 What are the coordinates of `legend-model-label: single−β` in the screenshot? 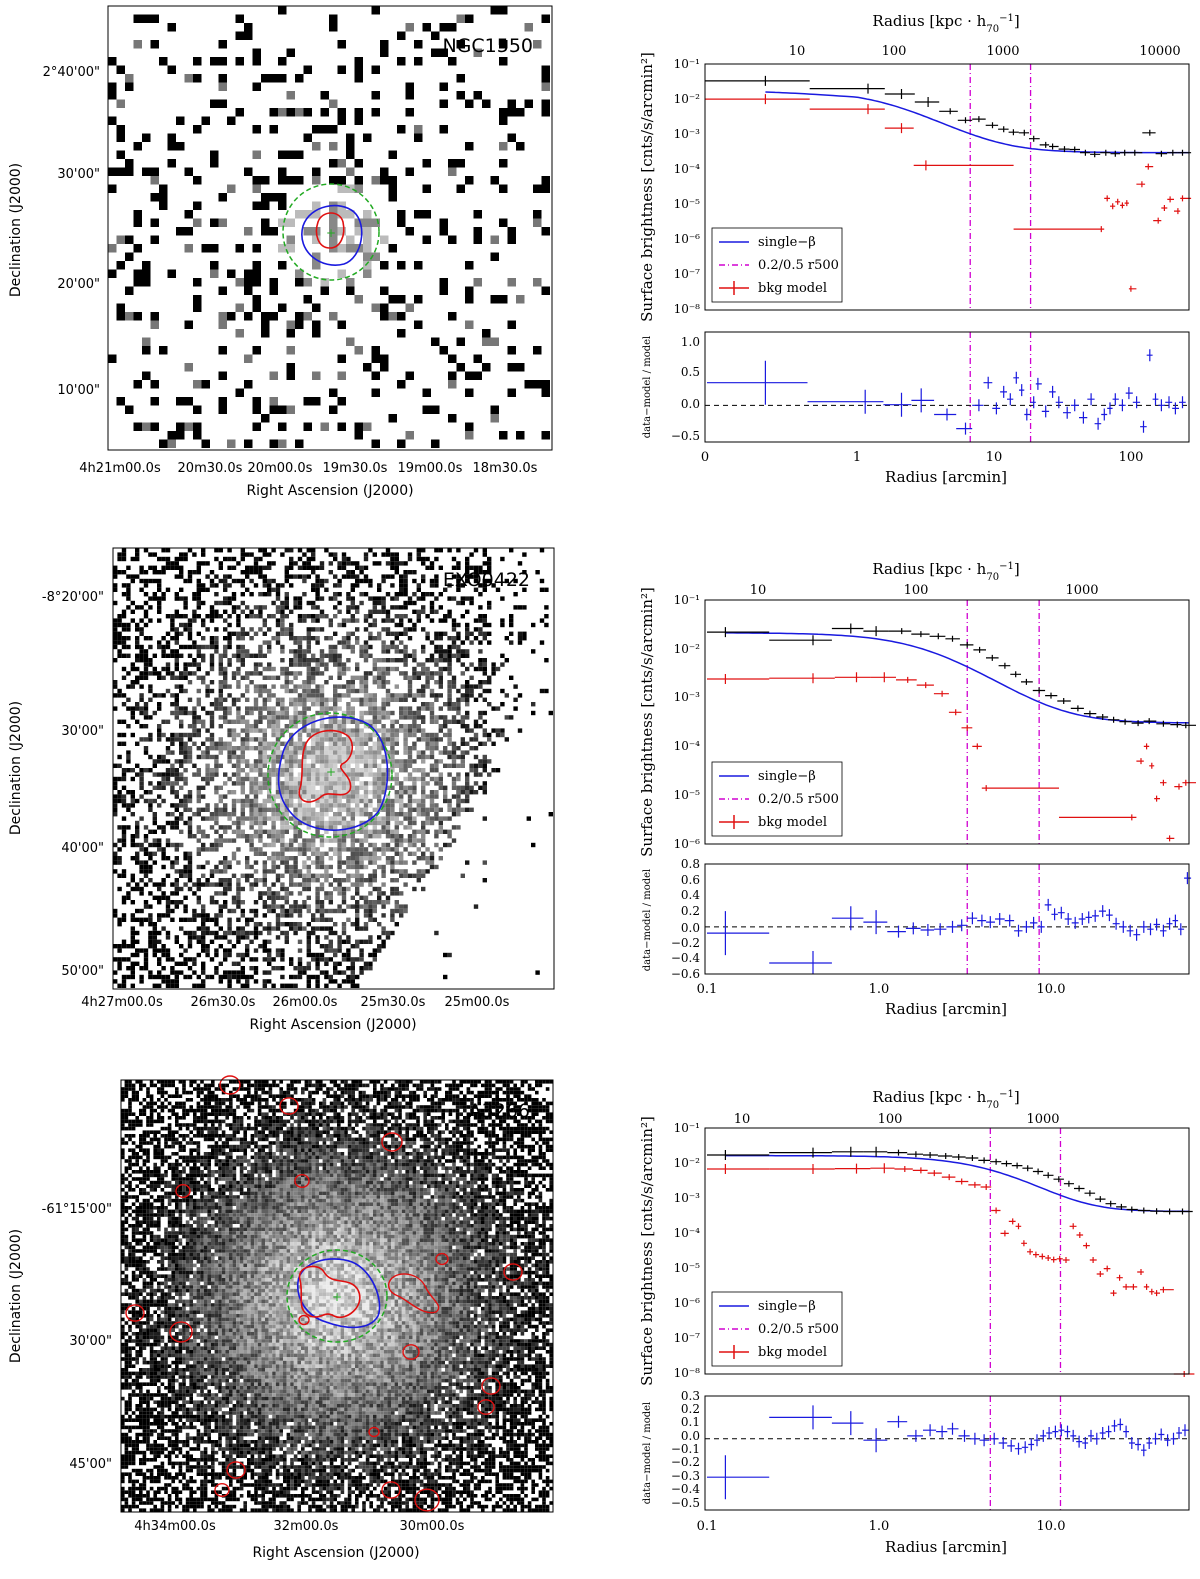 It's located at (787, 242).